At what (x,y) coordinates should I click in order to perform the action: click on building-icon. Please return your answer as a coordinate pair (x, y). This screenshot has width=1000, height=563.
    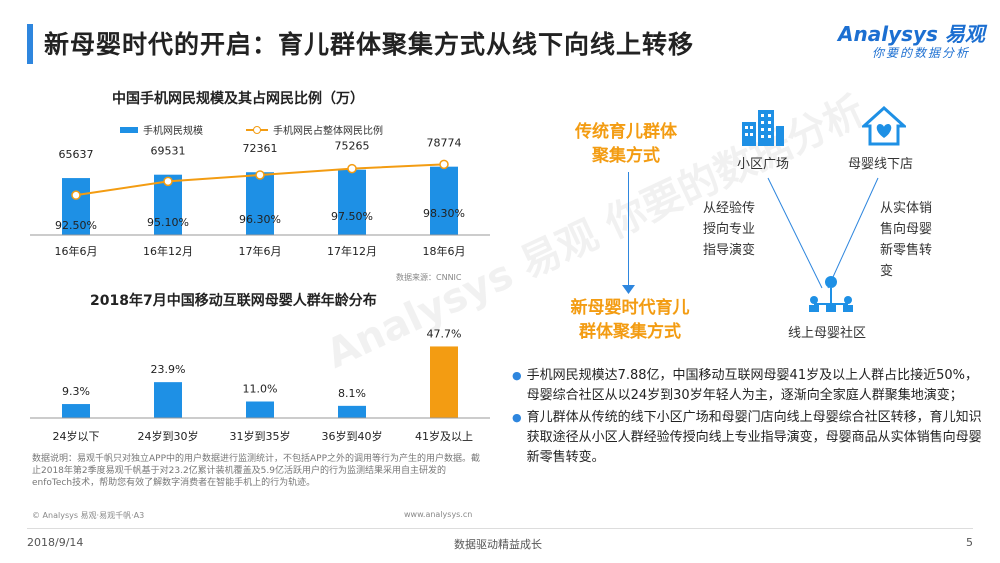
    Looking at the image, I should click on (763, 128).